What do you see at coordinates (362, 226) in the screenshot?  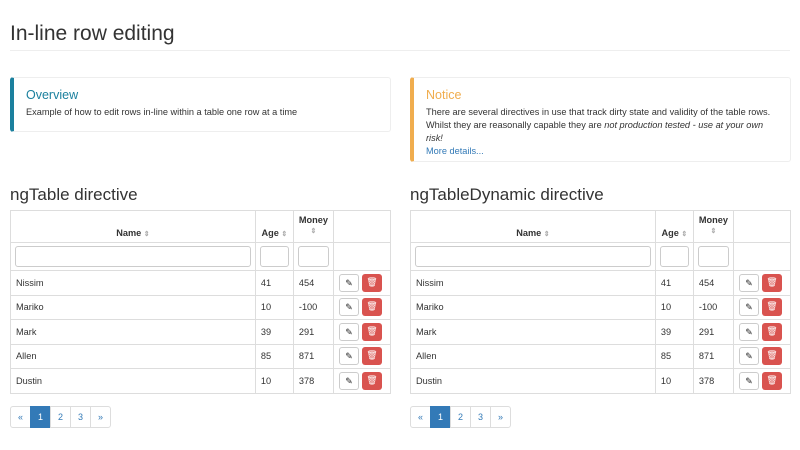 I see `column-header-actions` at bounding box center [362, 226].